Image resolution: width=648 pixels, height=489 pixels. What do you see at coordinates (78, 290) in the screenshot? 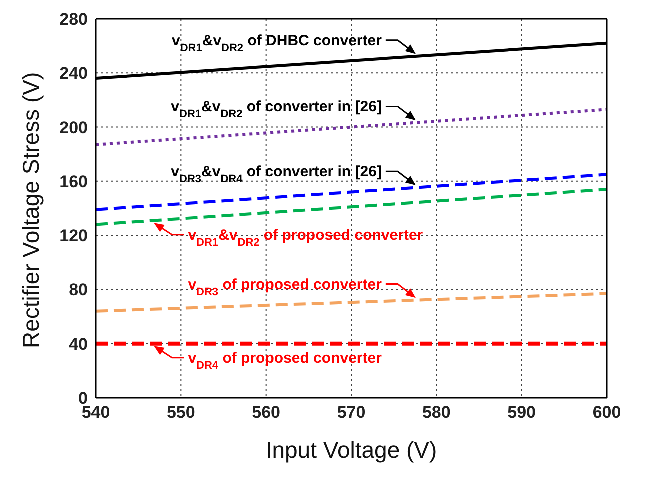
I see `y-tick-label: 80` at bounding box center [78, 290].